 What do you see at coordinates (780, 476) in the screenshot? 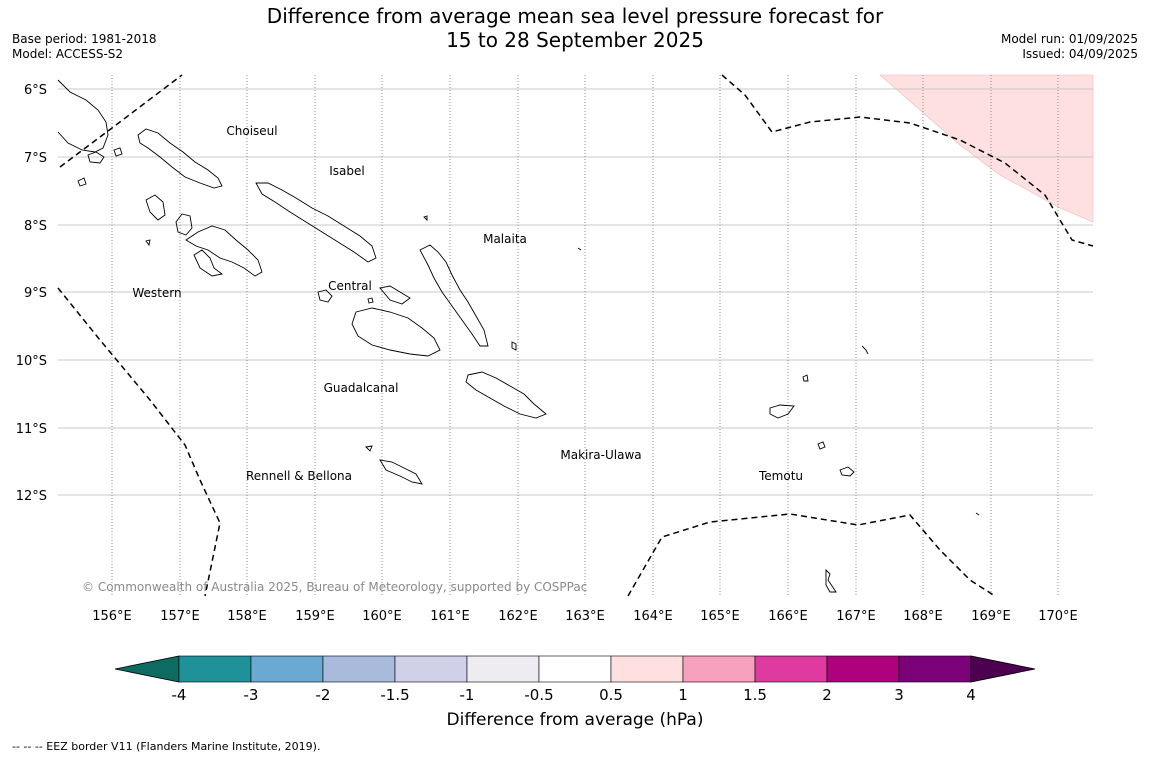
I see `region-label-temotu: Temotu` at bounding box center [780, 476].